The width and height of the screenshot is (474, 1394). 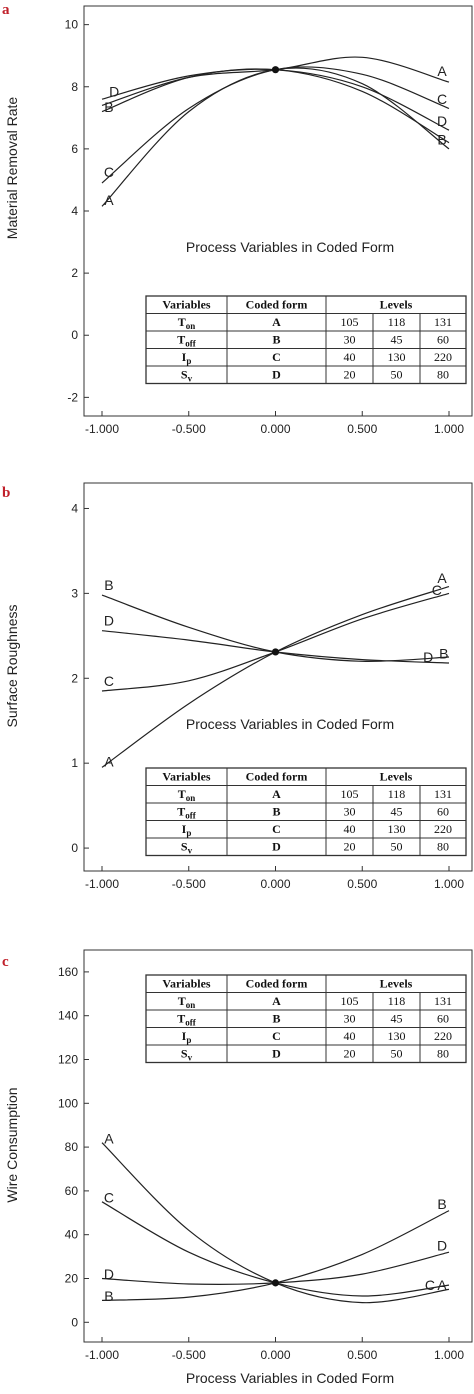 What do you see at coordinates (72, 397) in the screenshot?
I see `y-tick-label: -2` at bounding box center [72, 397].